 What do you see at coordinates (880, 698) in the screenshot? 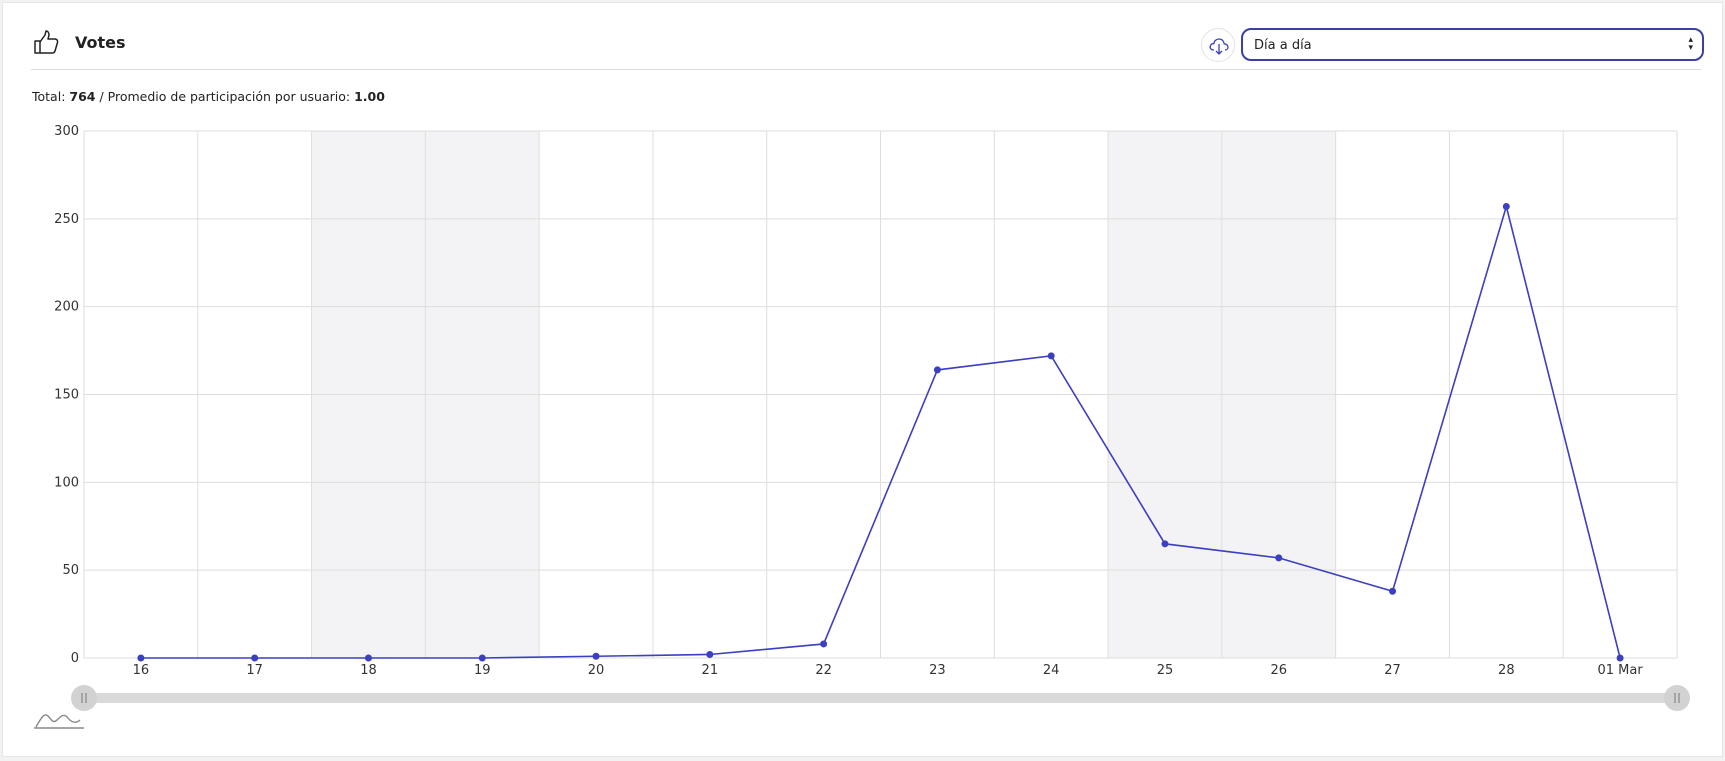
I see `range-slider-track` at bounding box center [880, 698].